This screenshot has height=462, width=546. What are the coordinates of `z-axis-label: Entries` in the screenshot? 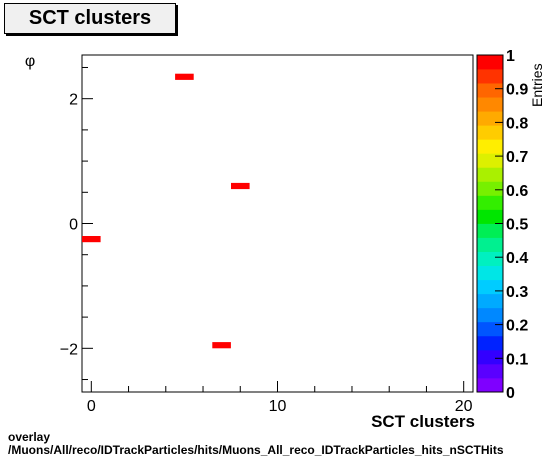 It's located at (537, 85).